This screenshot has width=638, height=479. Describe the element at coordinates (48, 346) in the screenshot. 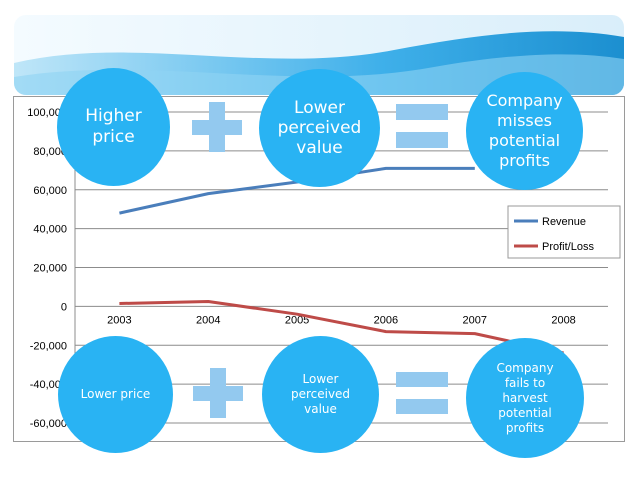

I see `y-tick-label: -20,000` at that location.